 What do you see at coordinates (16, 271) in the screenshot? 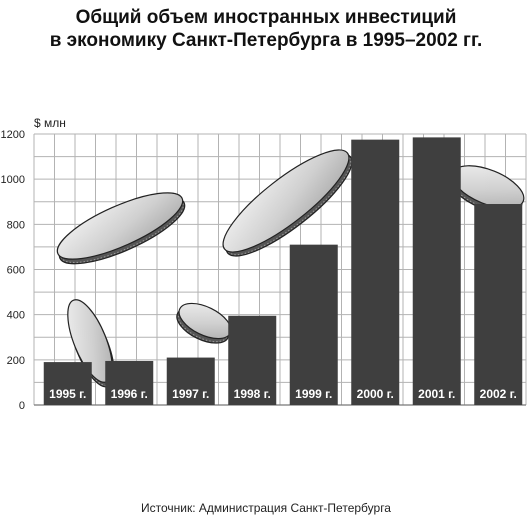
I see `y-tick-label: 600` at bounding box center [16, 271].